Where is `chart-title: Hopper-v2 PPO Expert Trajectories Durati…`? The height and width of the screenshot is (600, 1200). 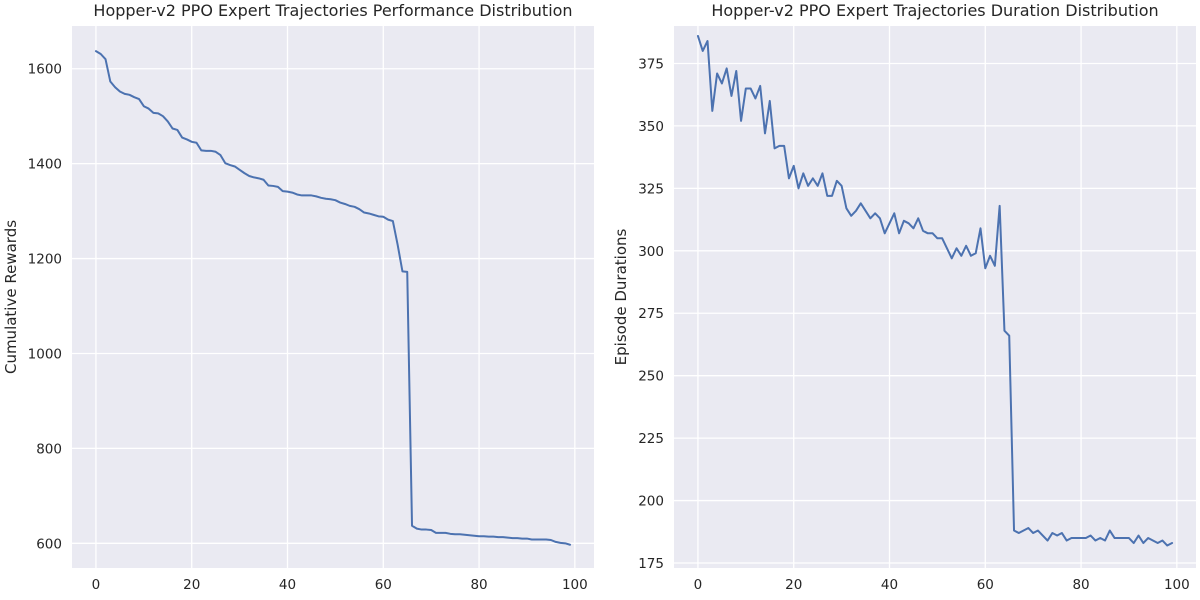 chart-title: Hopper-v2 PPO Expert Trajectories Durati… is located at coordinates (934, 10).